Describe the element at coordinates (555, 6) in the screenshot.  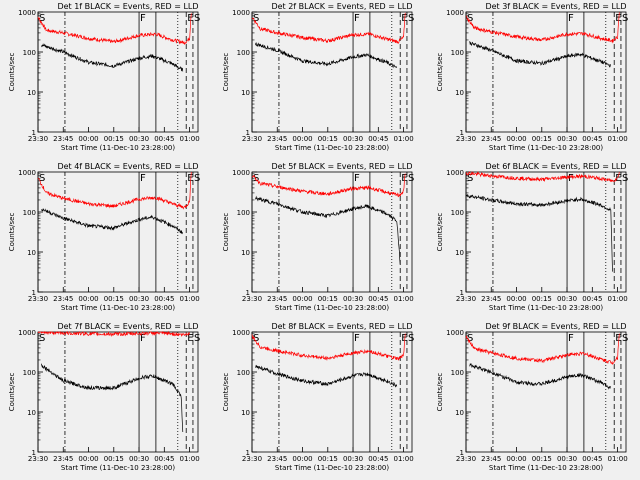
I see `chart-title: Det 3f BLACK = Events, RED = LLD` at that location.